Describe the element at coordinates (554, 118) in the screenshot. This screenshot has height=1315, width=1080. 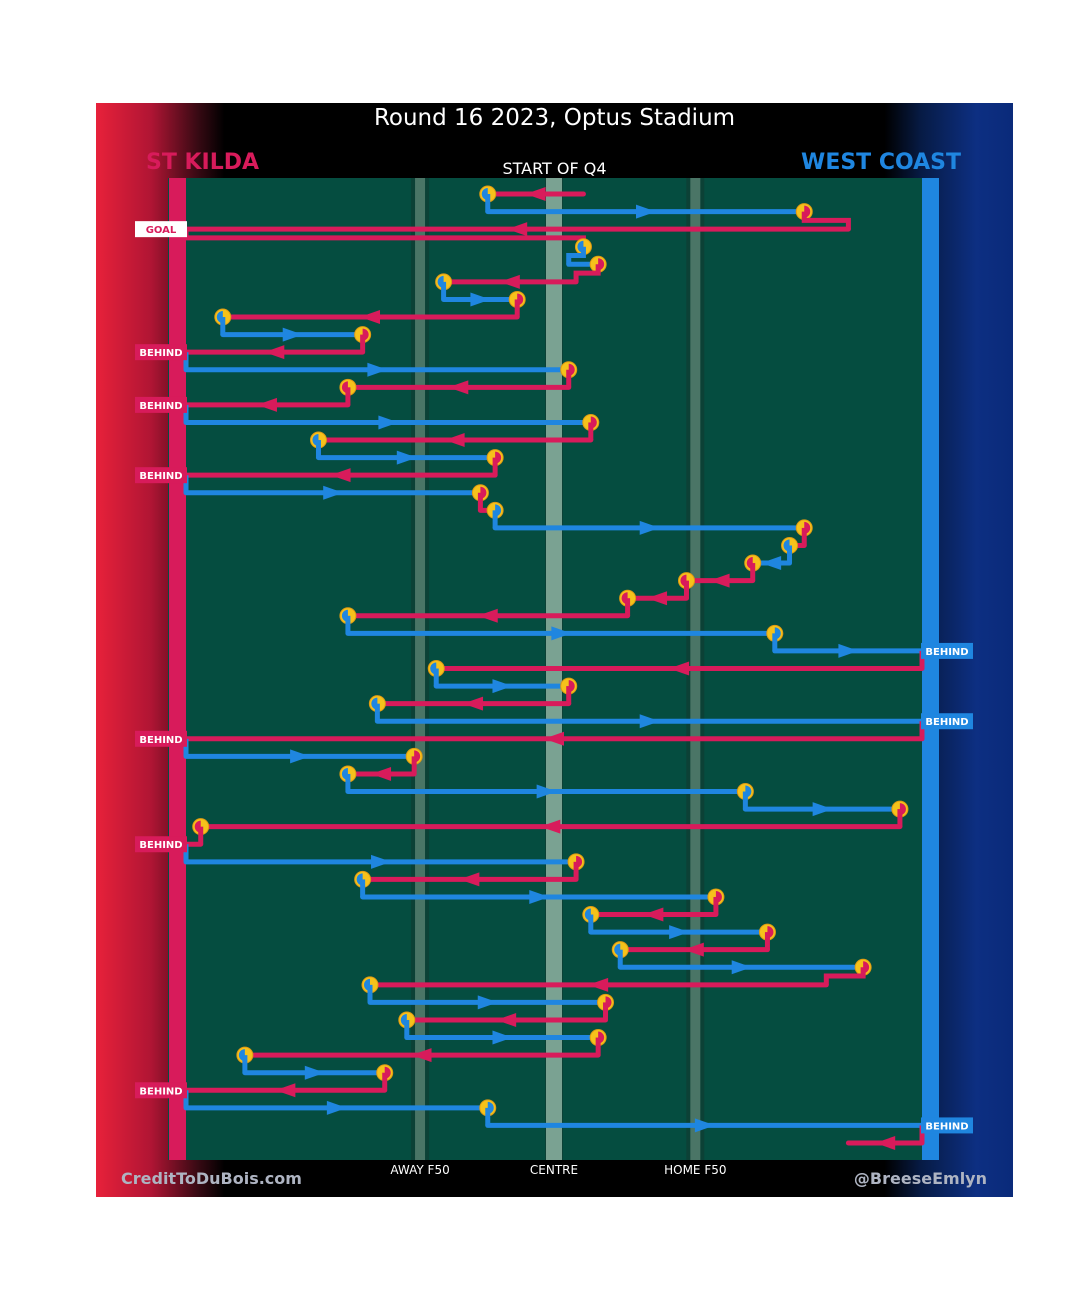
I see `chart-title: Round 16 2023, Optus Stadium` at that location.